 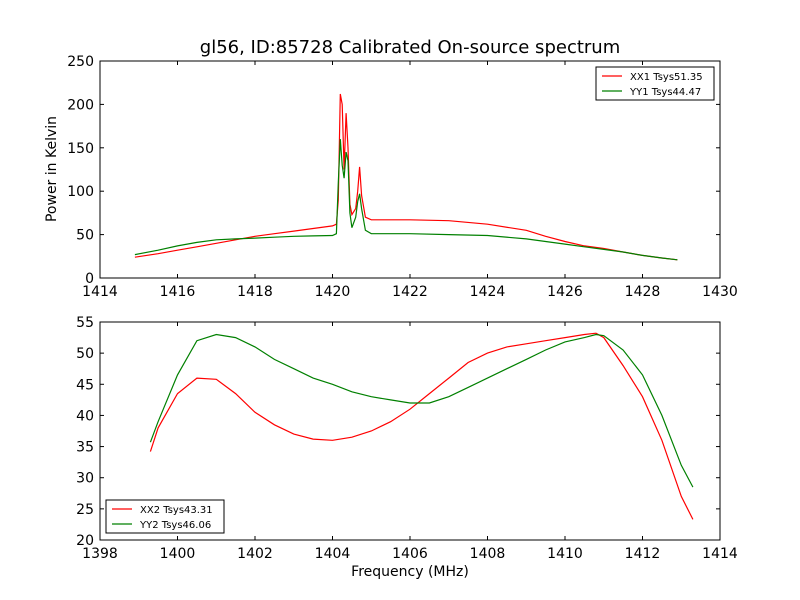 I want to click on x-tick-label: 1406, so click(x=410, y=554).